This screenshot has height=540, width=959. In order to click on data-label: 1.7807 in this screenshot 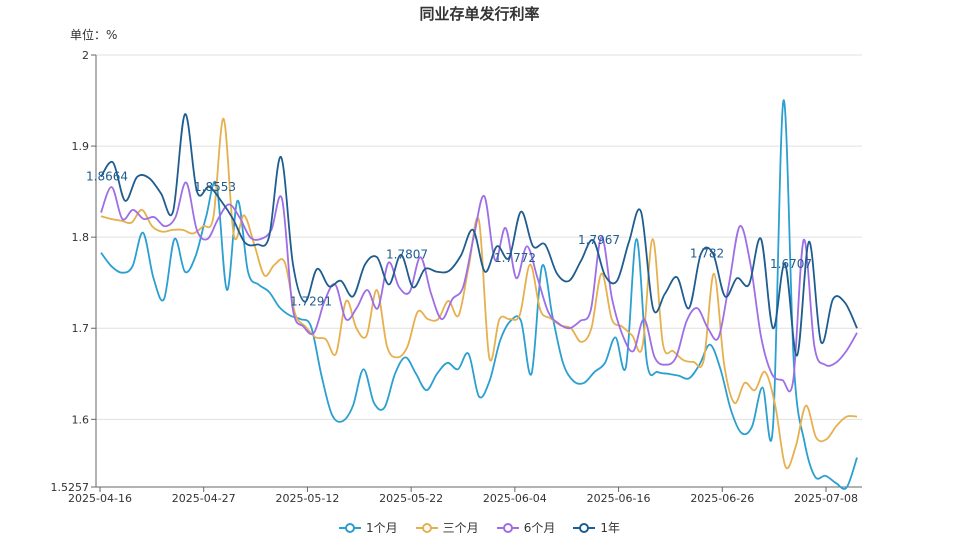, I will do `click(407, 255)`.